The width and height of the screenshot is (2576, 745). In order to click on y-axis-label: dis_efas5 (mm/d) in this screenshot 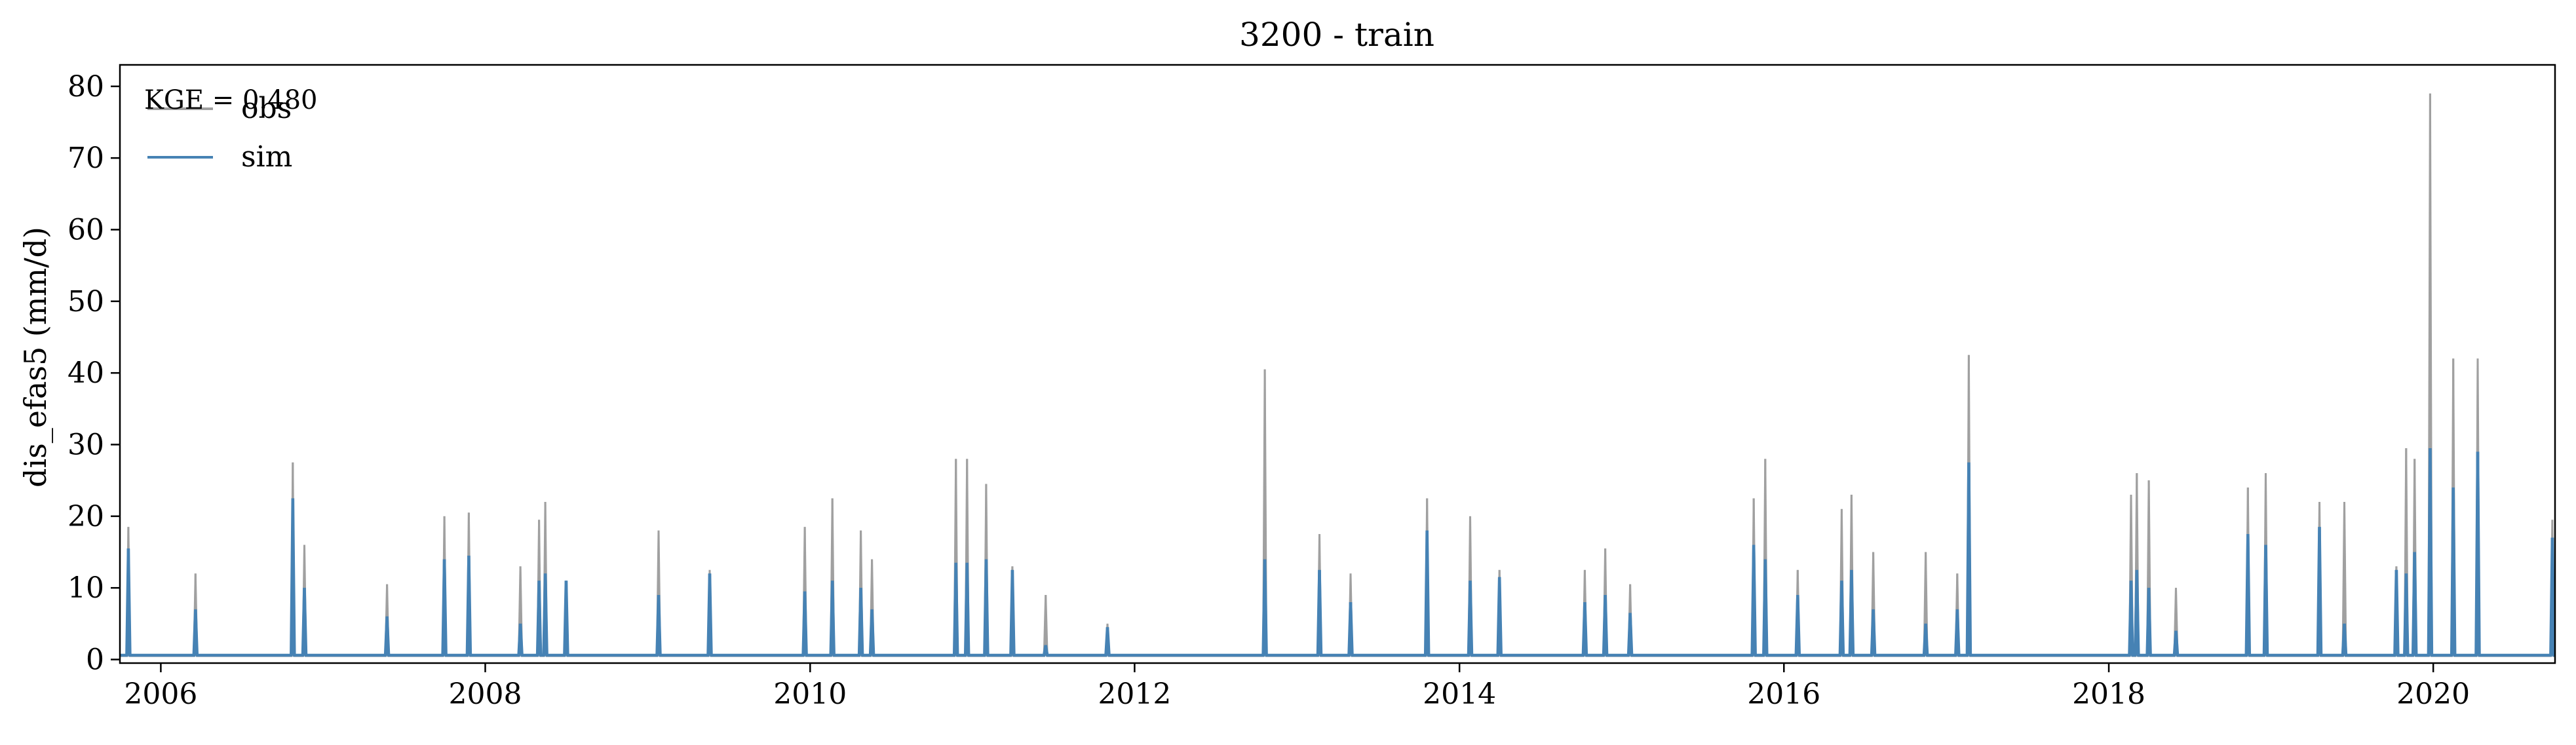, I will do `click(35, 357)`.